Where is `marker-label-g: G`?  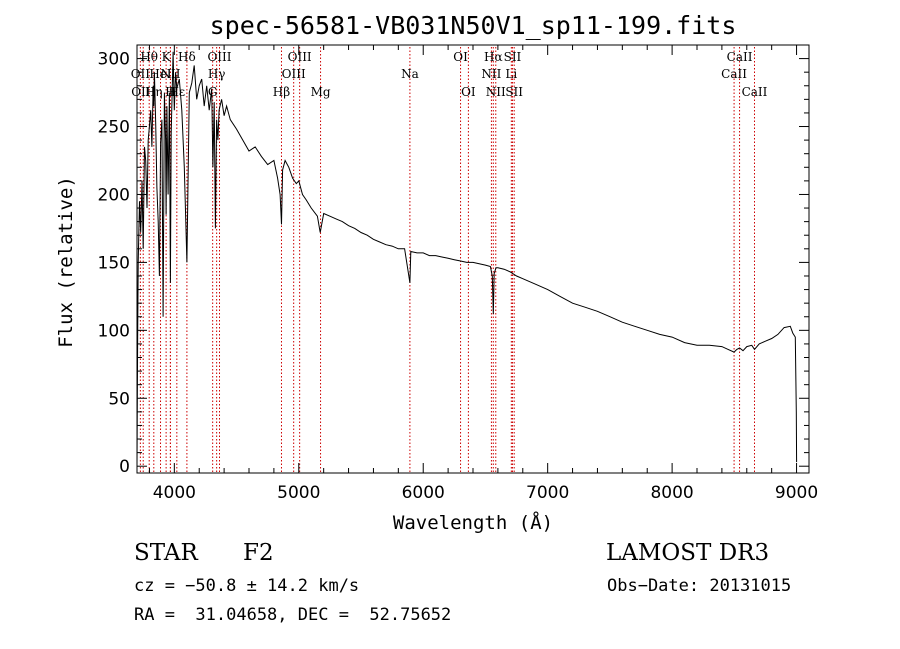 marker-label-g: G is located at coordinates (213, 92).